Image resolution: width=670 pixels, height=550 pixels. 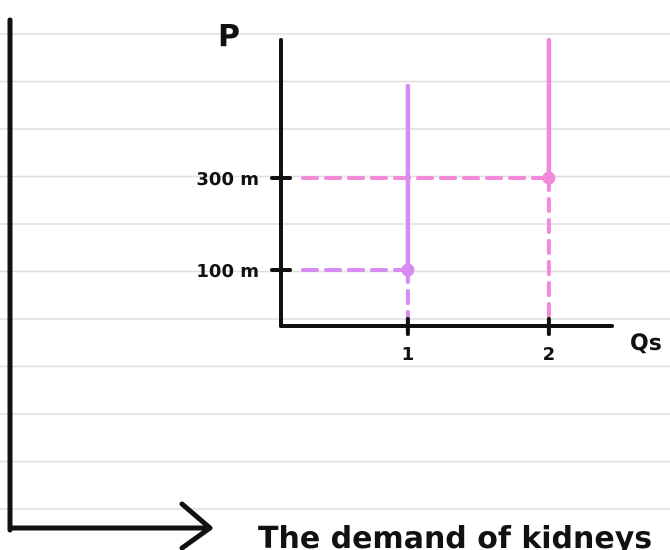 What do you see at coordinates (227, 271) in the screenshot?
I see `y-tick-label: 100 m` at bounding box center [227, 271].